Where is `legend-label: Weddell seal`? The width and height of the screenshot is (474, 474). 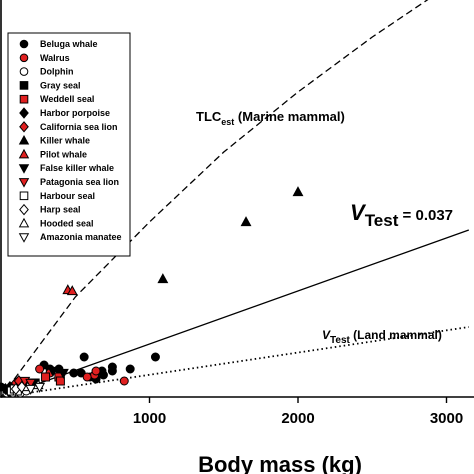 legend-label: Weddell seal is located at coordinates (67, 99).